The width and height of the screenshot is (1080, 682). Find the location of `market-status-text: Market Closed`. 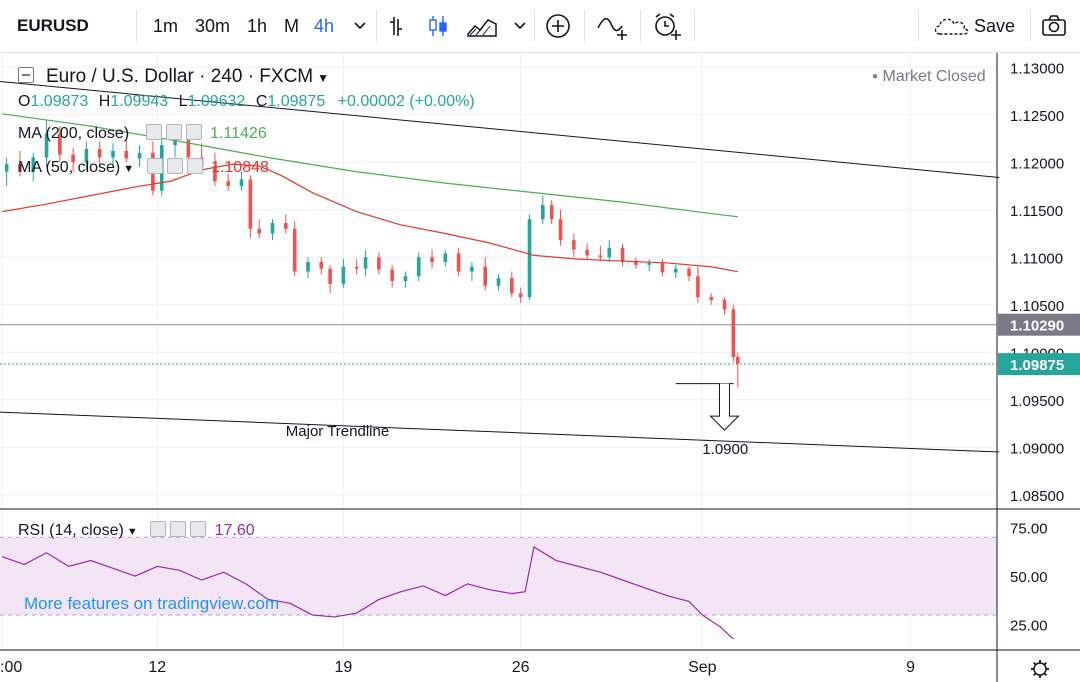

market-status-text: Market Closed is located at coordinates (934, 76).